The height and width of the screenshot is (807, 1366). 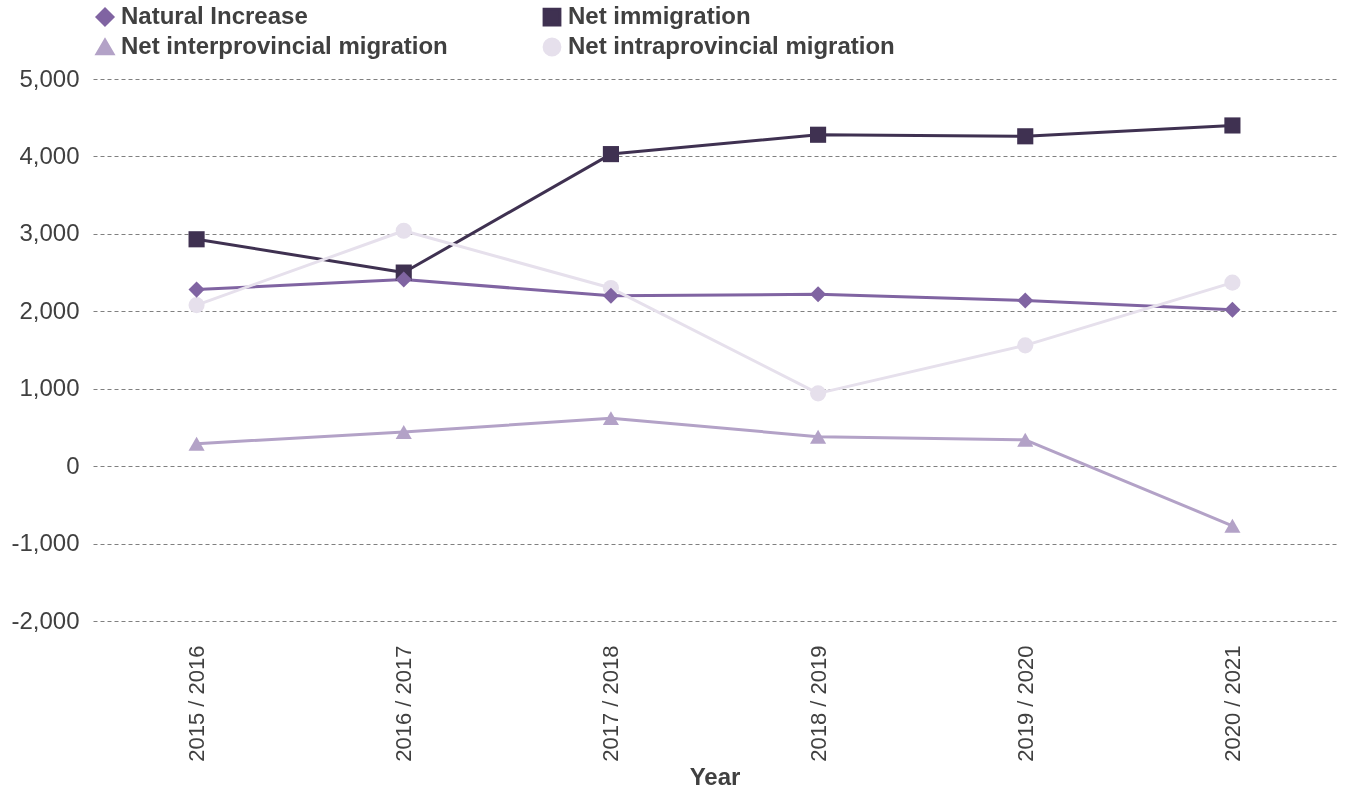 What do you see at coordinates (197, 703) in the screenshot?
I see `x-tick-label: 2015 / 2016` at bounding box center [197, 703].